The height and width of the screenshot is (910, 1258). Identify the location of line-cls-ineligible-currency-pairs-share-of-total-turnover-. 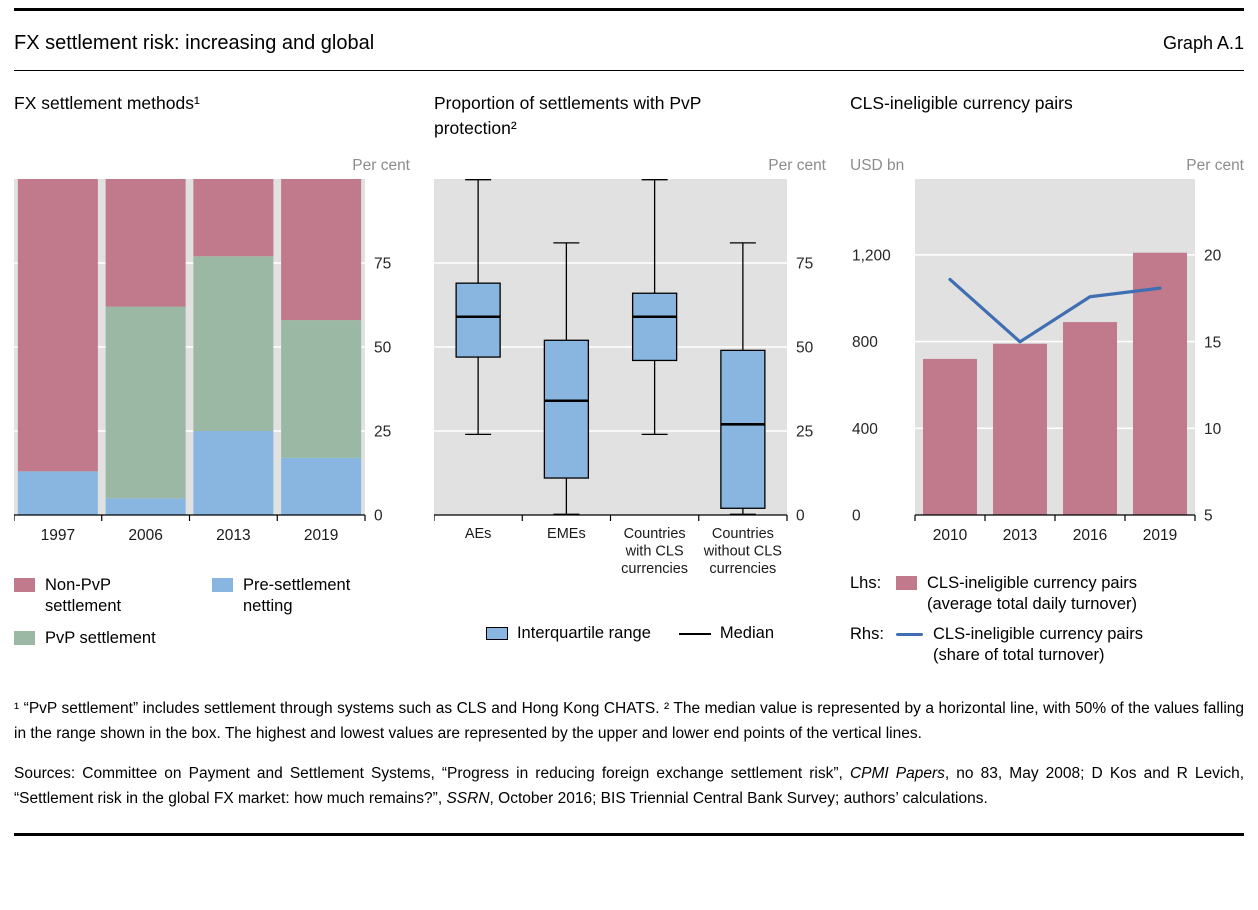
(1055, 310).